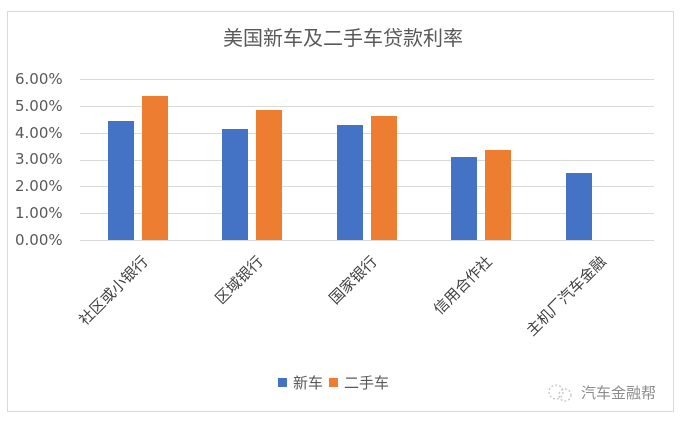 The width and height of the screenshot is (686, 422). Describe the element at coordinates (367, 383) in the screenshot. I see `legend-label: 二手车` at that location.